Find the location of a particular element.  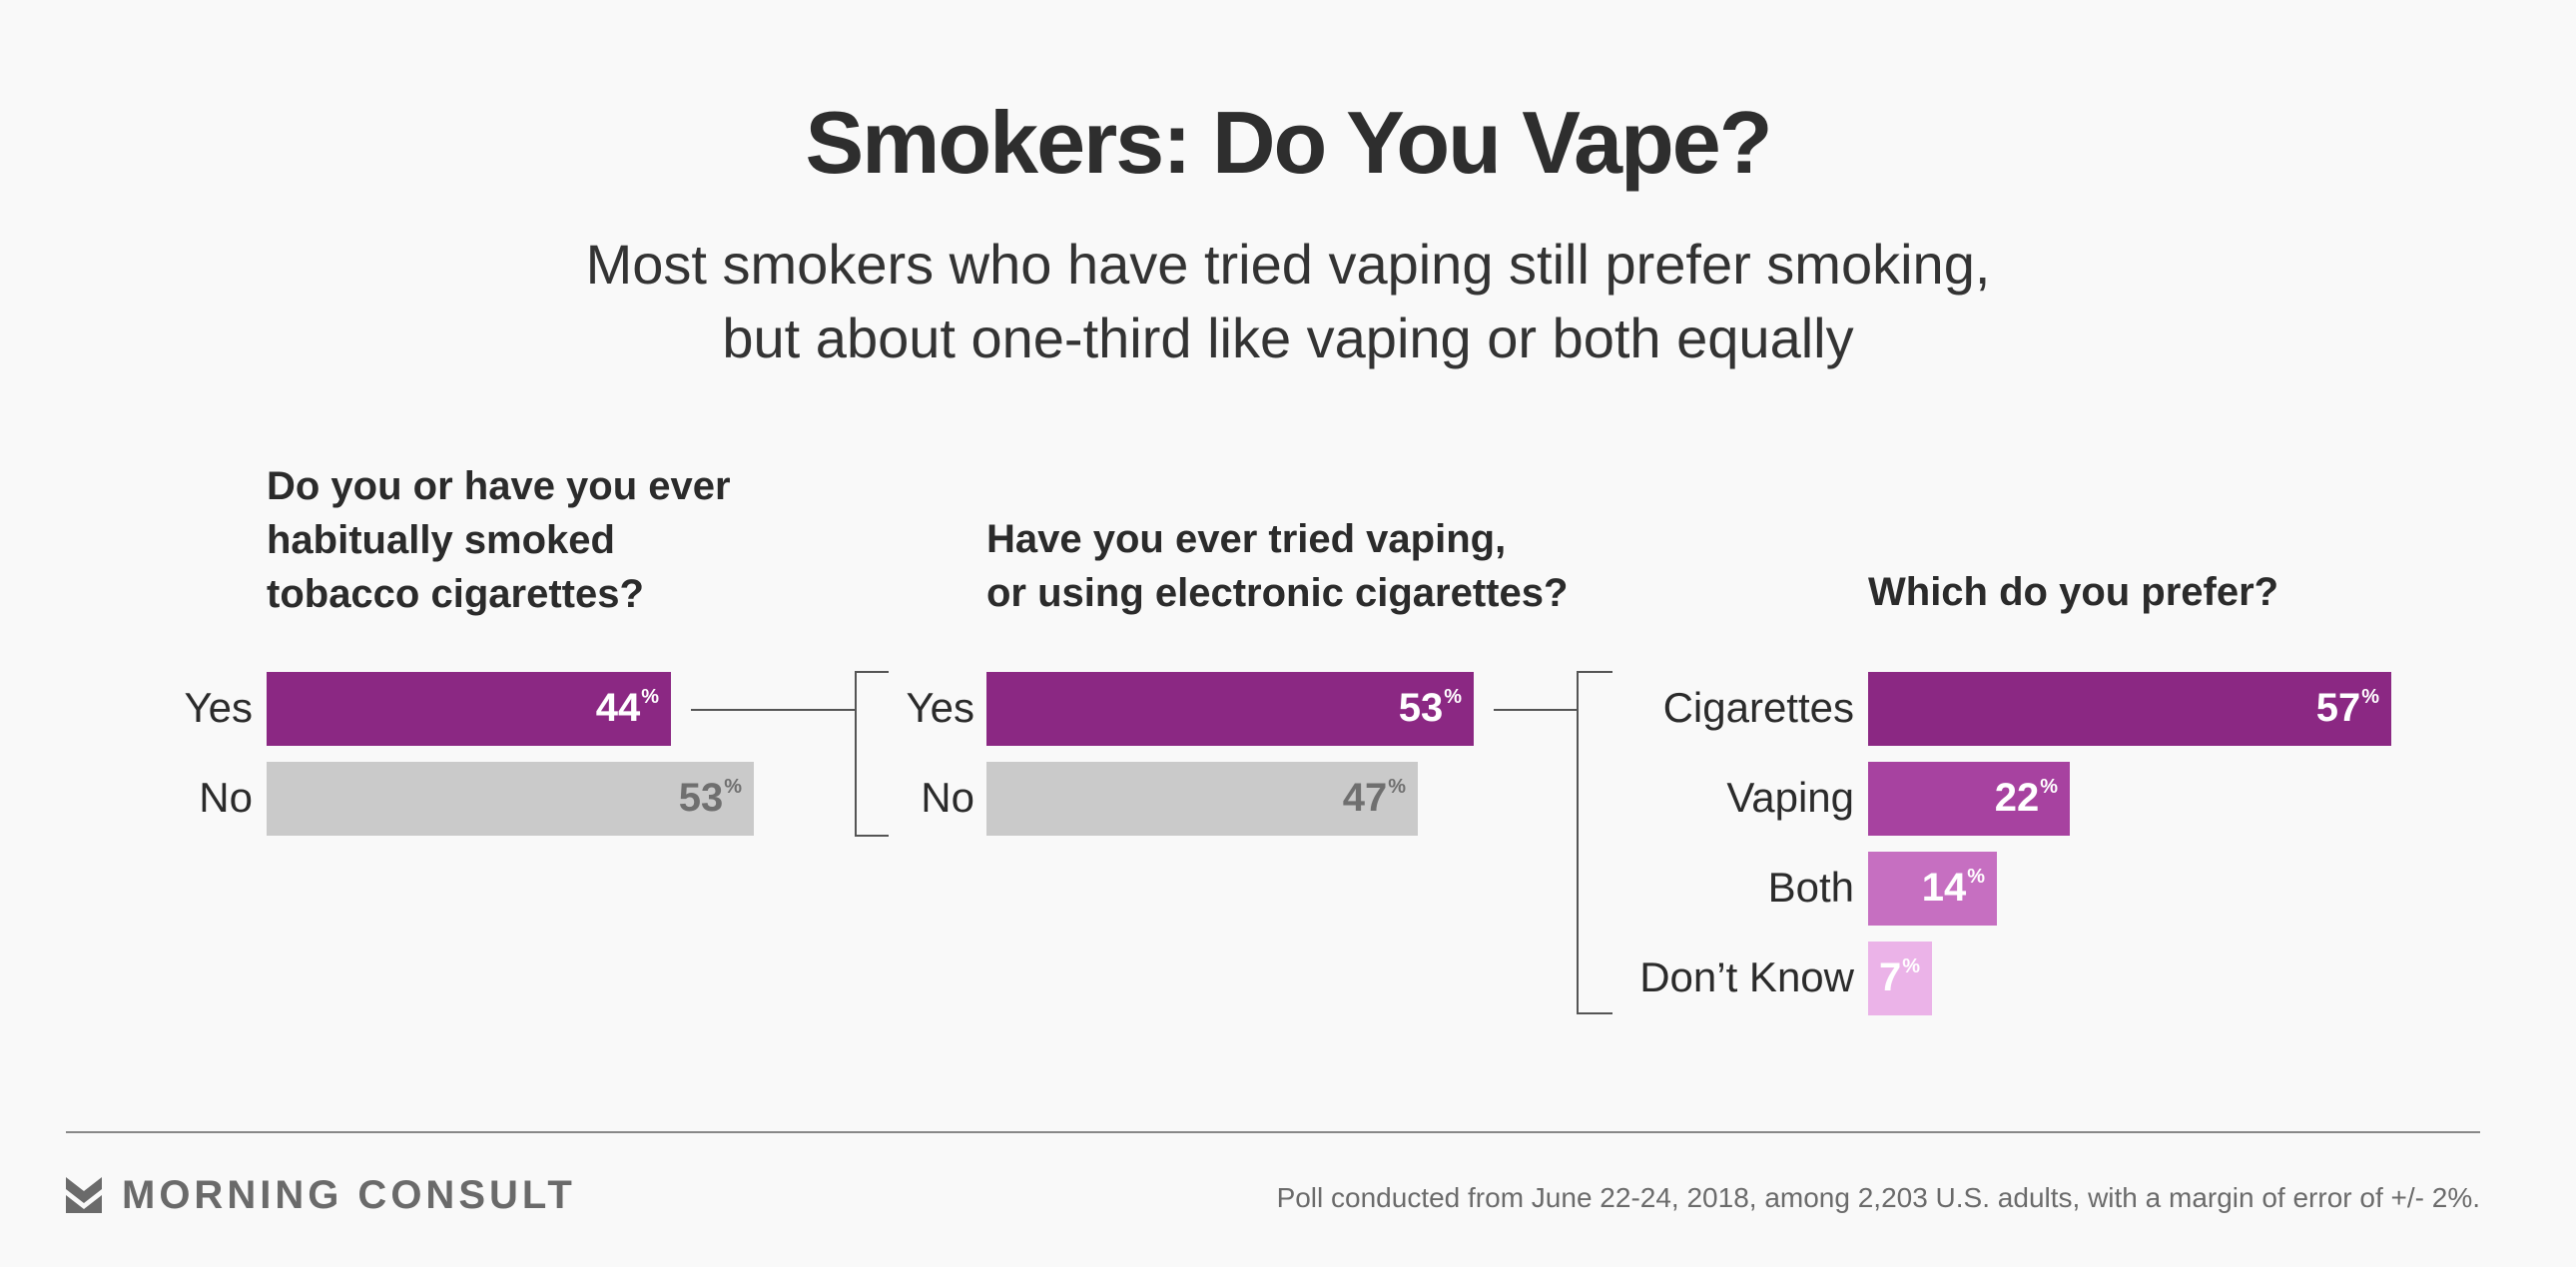

bar-value-label: 22% is located at coordinates (2026, 798).